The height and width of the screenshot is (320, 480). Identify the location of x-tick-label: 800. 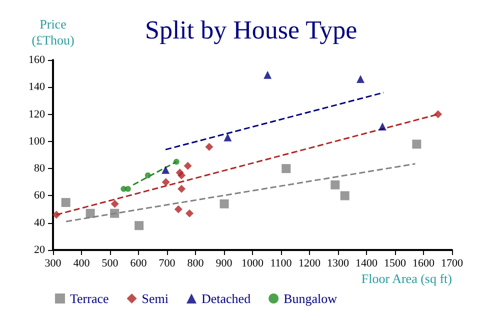
(195, 264).